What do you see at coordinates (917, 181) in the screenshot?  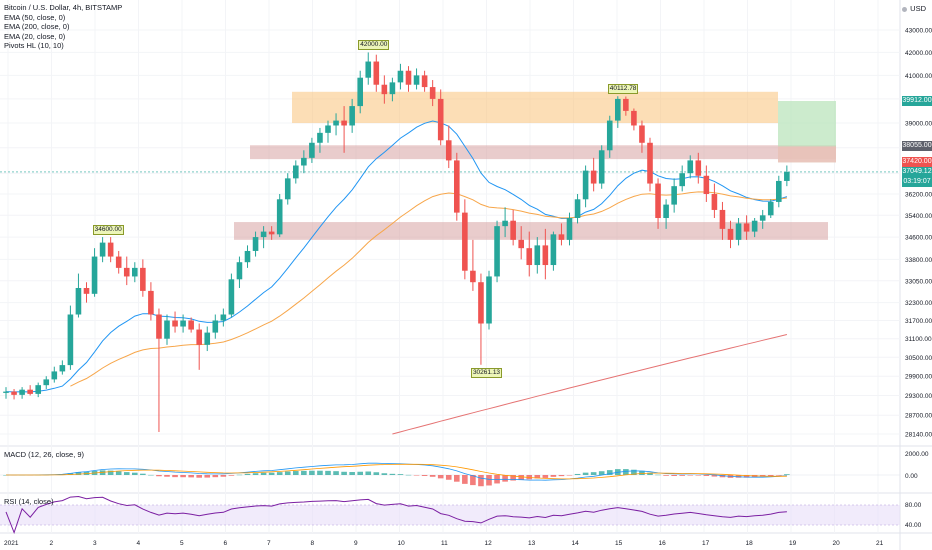 I see `price-tag: 03:19:07` at bounding box center [917, 181].